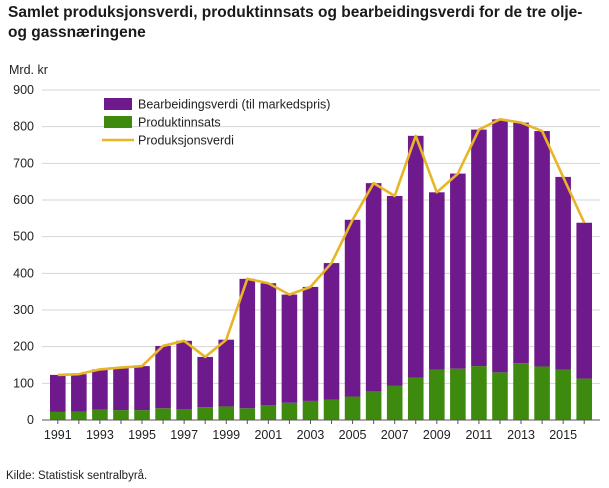 The width and height of the screenshot is (609, 488). Describe the element at coordinates (23, 163) in the screenshot. I see `y-tick-label: 700` at that location.